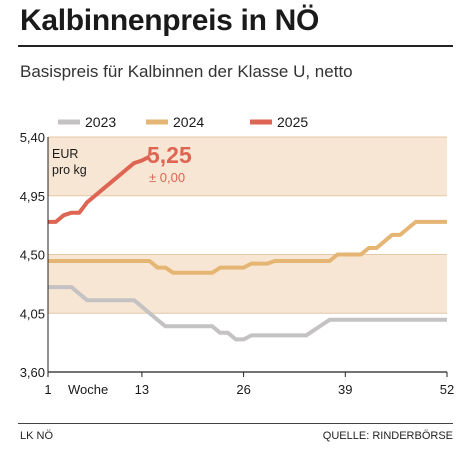 Image resolution: width=470 pixels, height=454 pixels. Describe the element at coordinates (69, 170) in the screenshot. I see `unit-label-line2: pro kg` at that location.